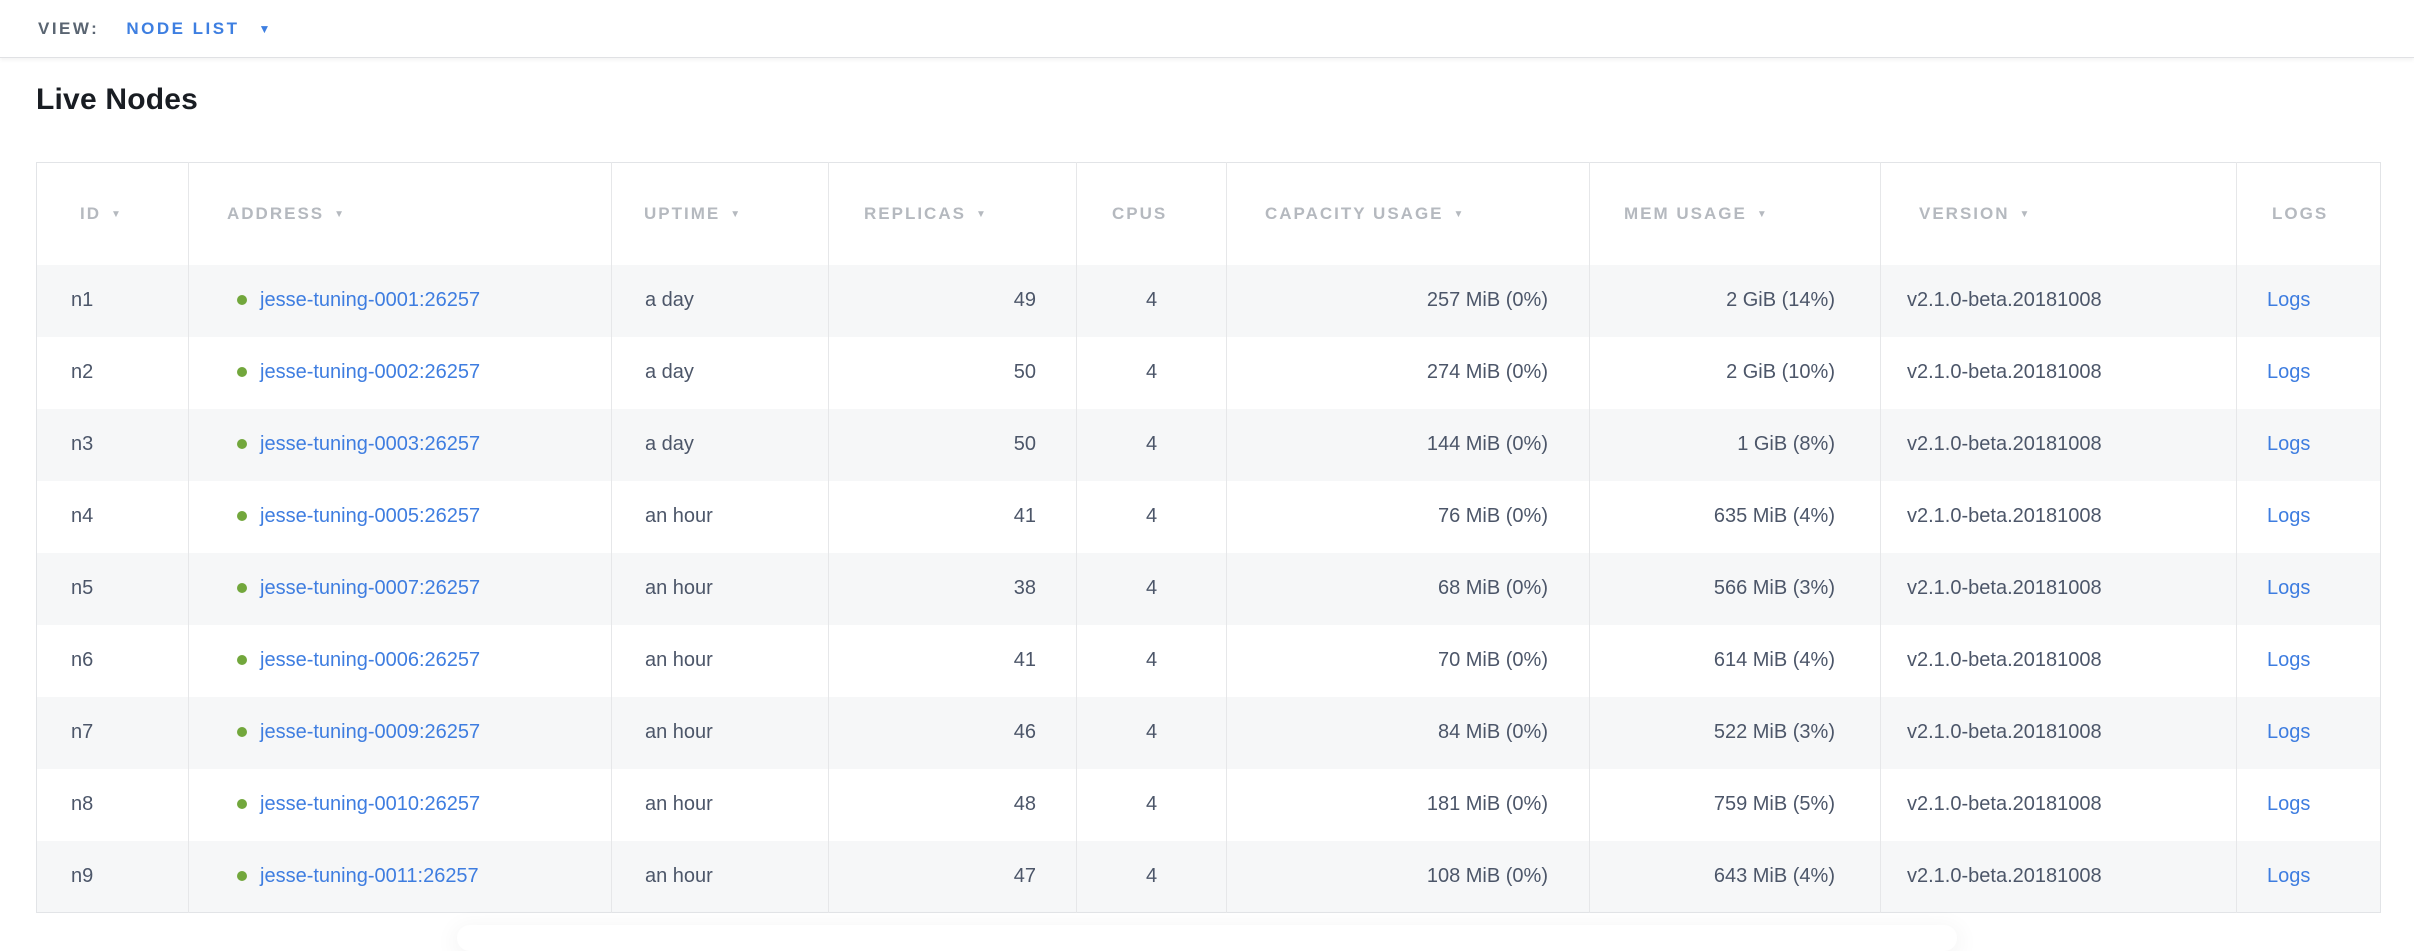  Describe the element at coordinates (952, 804) in the screenshot. I see `node-replicas: 48` at that location.